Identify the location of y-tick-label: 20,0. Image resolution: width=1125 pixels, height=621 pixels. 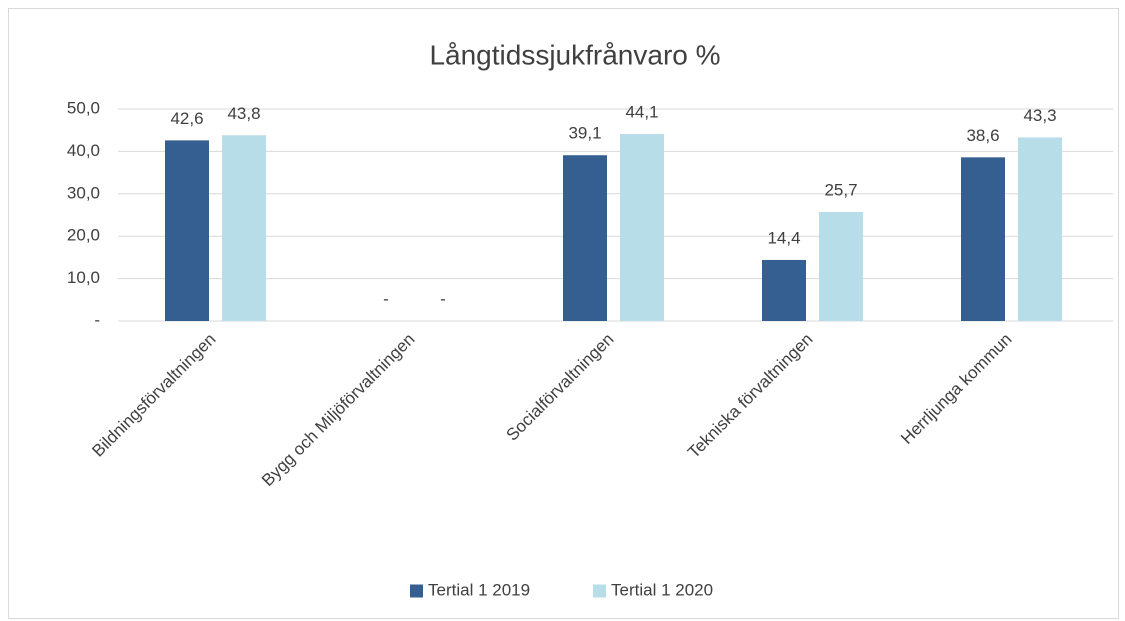
(83, 235).